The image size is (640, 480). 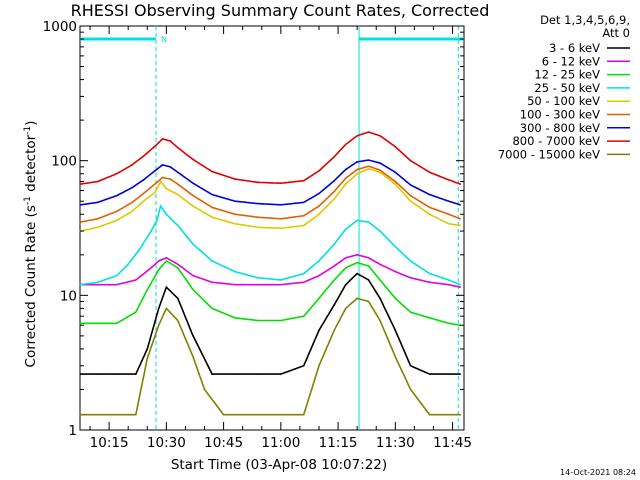 I want to click on legend-label: 800 - 7000 keV, so click(x=556, y=141).